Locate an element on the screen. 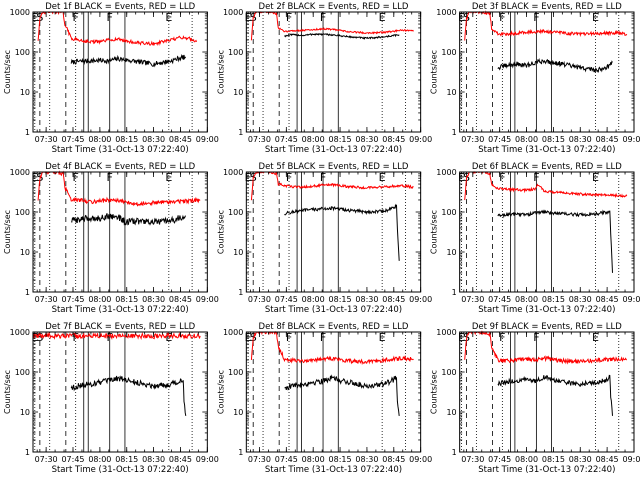 This screenshot has width=640, height=480. chart-title: Det 7f BLACK = Events, RED = LLD is located at coordinates (120, 327).